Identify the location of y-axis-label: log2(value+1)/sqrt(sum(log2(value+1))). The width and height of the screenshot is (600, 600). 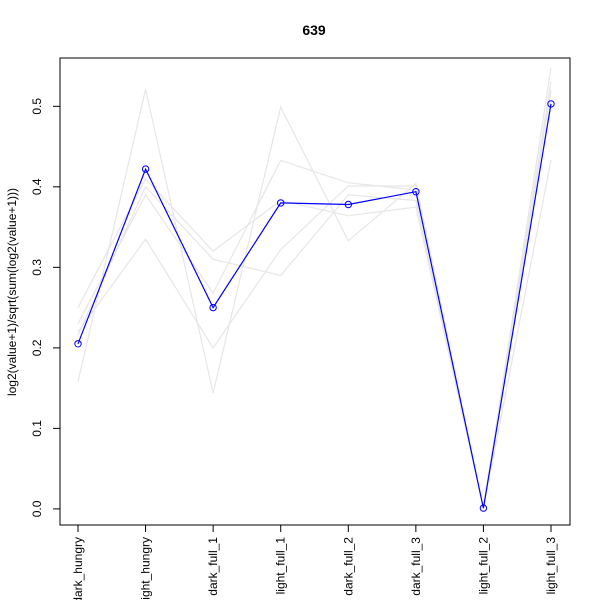
(12, 292).